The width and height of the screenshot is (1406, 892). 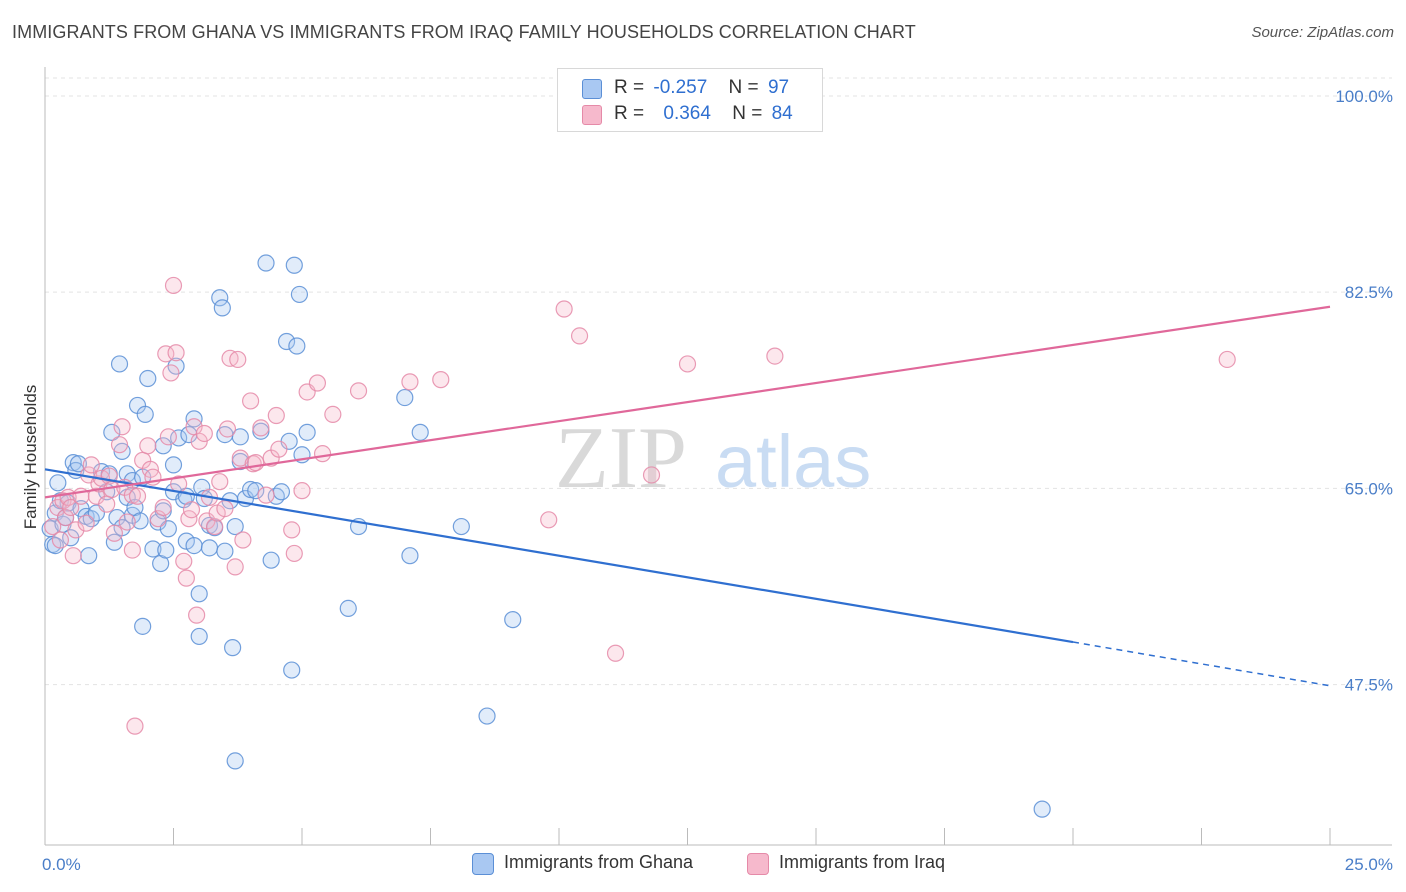 I want to click on legend-ghana-r-label: R =, so click(x=629, y=87).